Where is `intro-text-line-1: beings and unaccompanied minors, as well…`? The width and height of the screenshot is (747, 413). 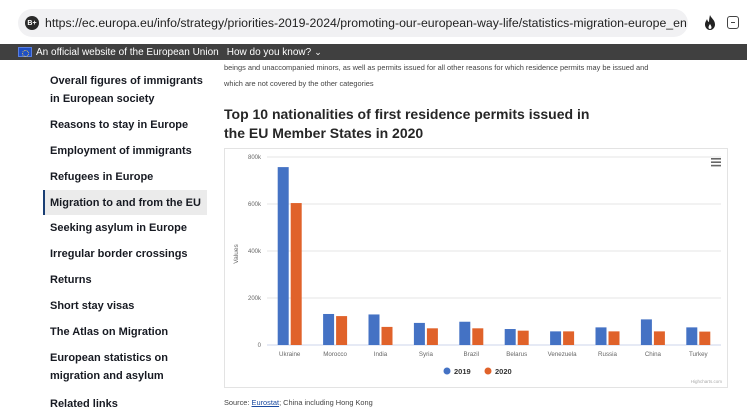
intro-text-line-1: beings and unaccompanied minors, as well… is located at coordinates (436, 67).